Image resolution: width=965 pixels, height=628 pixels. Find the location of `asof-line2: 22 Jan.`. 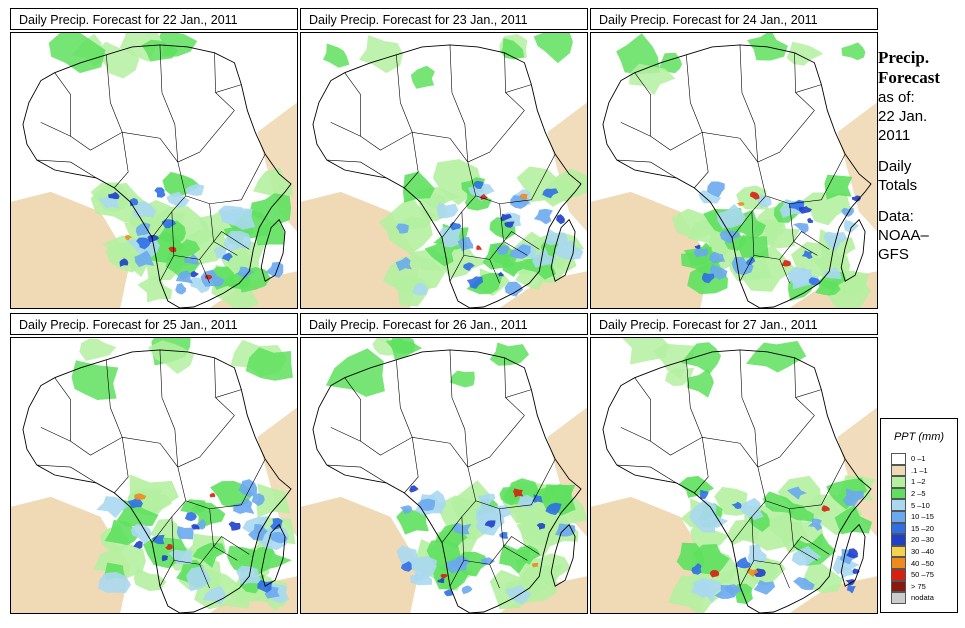

asof-line2: 22 Jan. is located at coordinates (903, 116).